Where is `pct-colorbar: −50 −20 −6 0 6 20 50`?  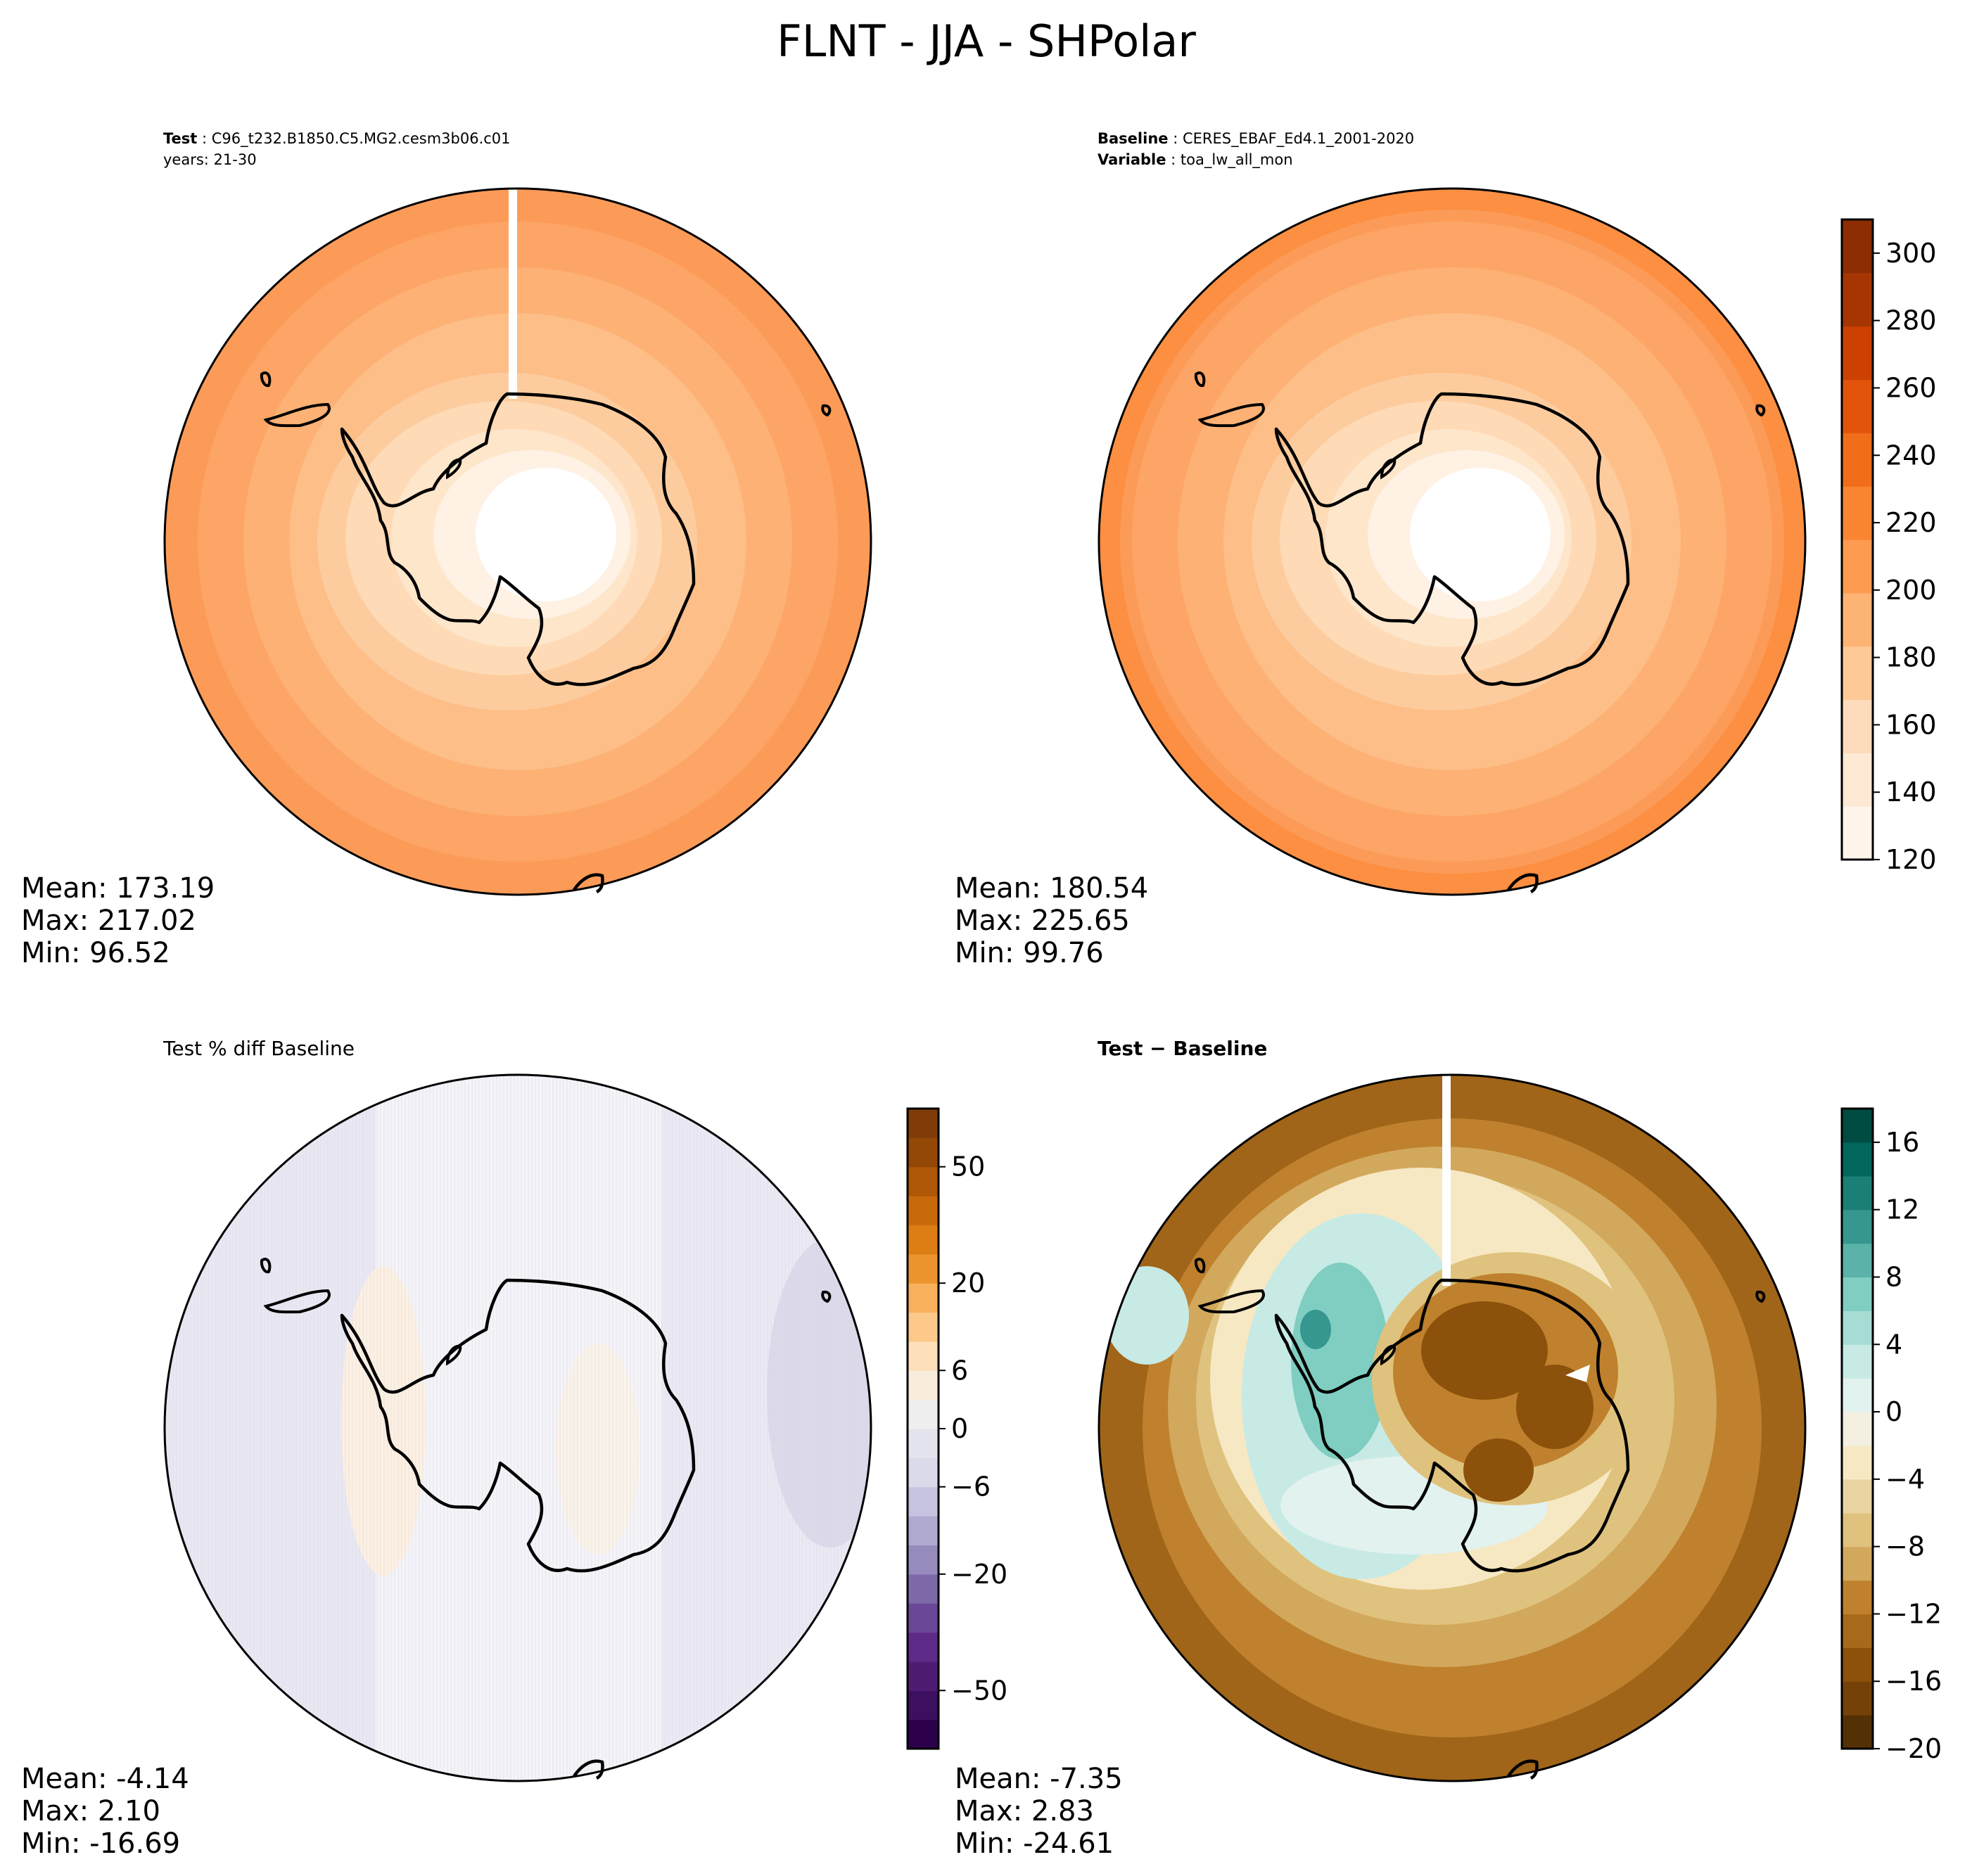
pct-colorbar: −50 −20 −6 0 6 20 50 is located at coordinates (957, 1428).